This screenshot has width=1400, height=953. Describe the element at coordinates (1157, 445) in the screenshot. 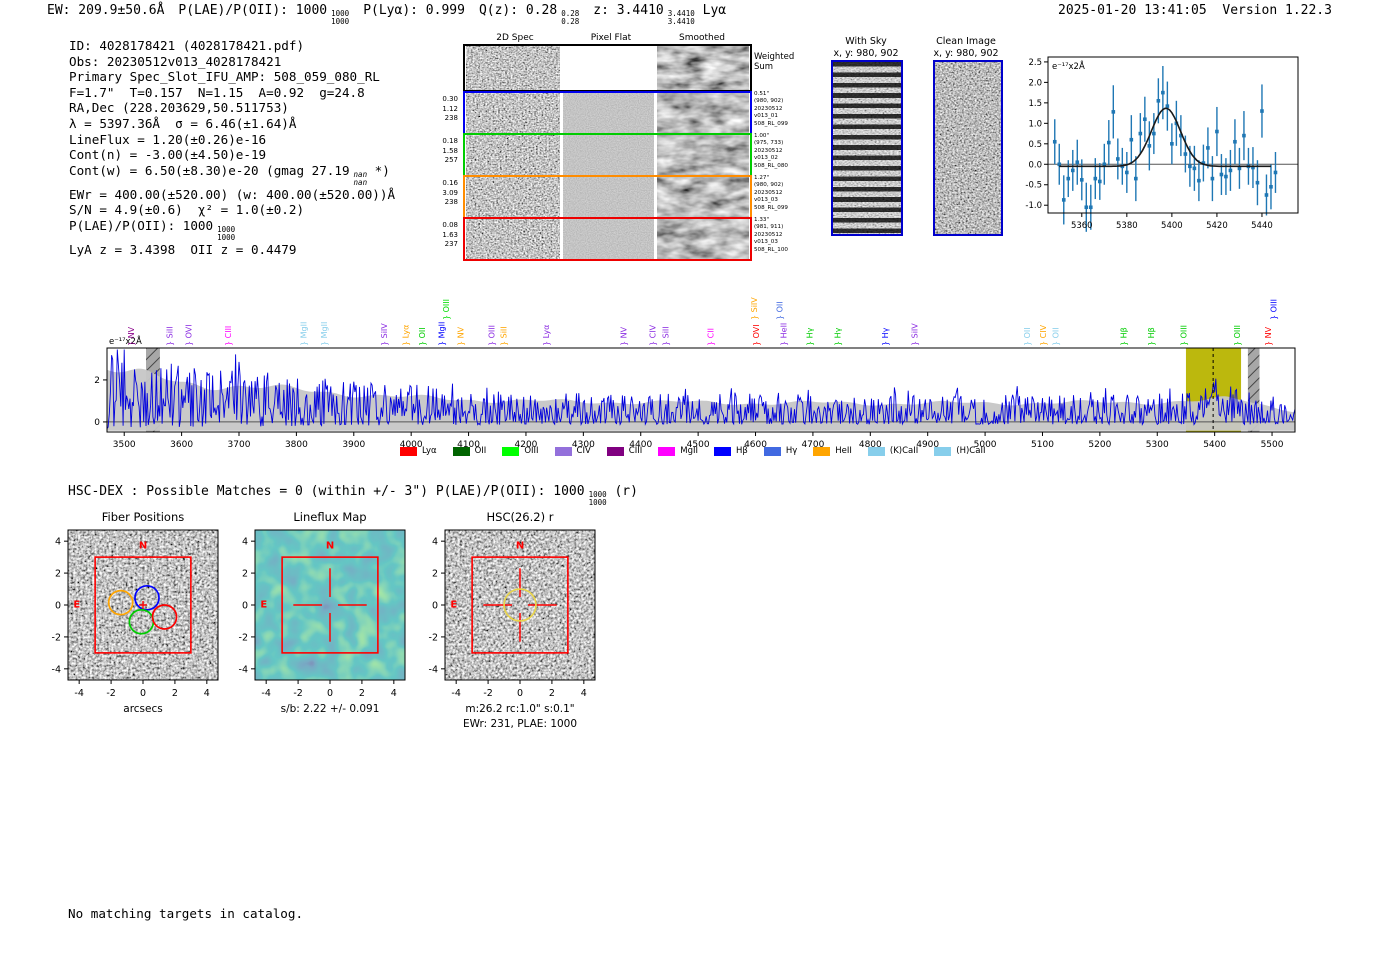

I see `spectrum-axis-text: 5300` at that location.